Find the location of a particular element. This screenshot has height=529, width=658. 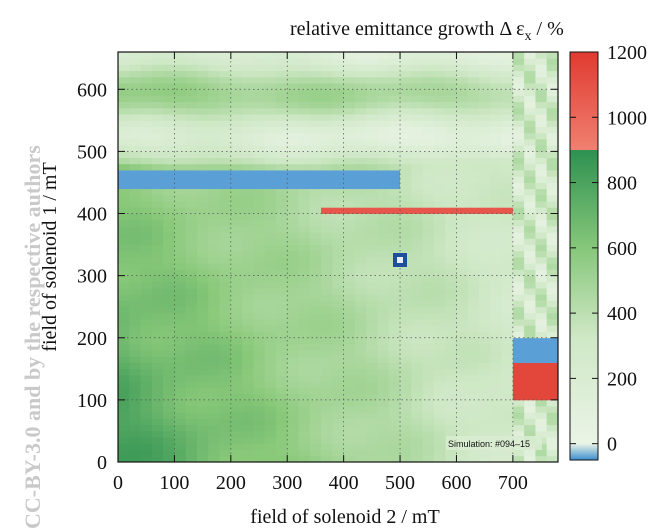

watermark-text: CC-BY-3.0 and by the respective authors is located at coordinates (32, 337).